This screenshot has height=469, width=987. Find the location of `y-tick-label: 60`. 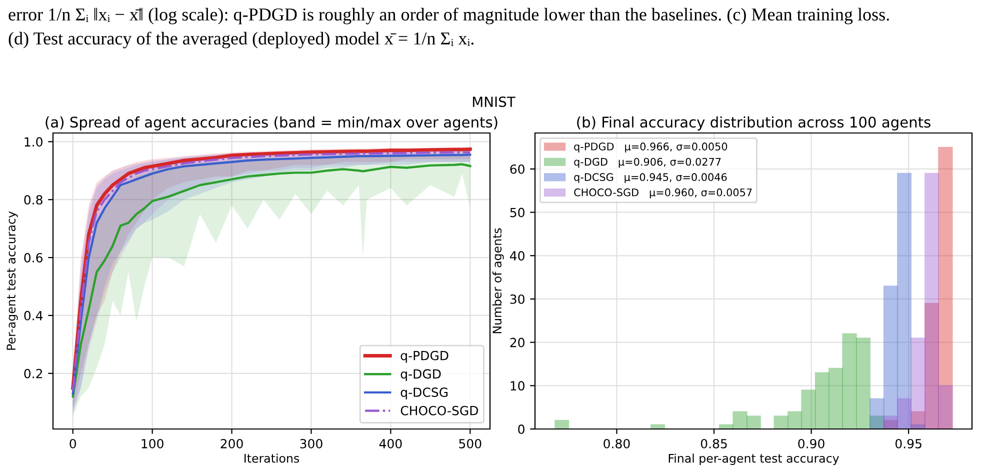

y-tick-label: 60 is located at coordinates (517, 169).